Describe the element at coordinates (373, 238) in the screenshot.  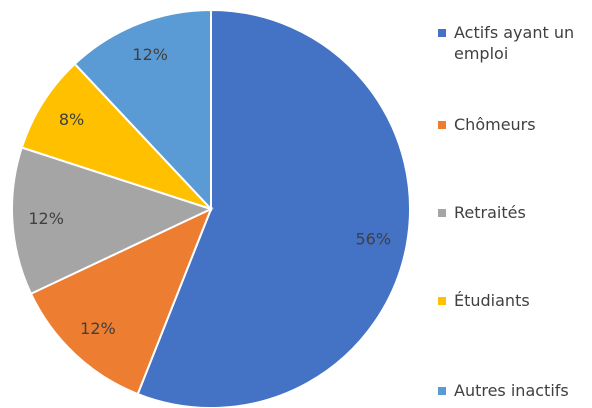
I see `data-label: 56%` at that location.